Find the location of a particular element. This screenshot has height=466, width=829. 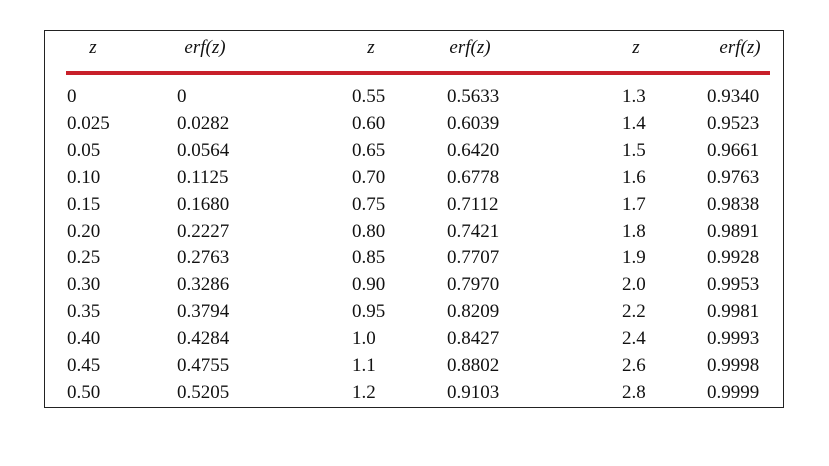

table-cell: 2.2 is located at coordinates (634, 312).